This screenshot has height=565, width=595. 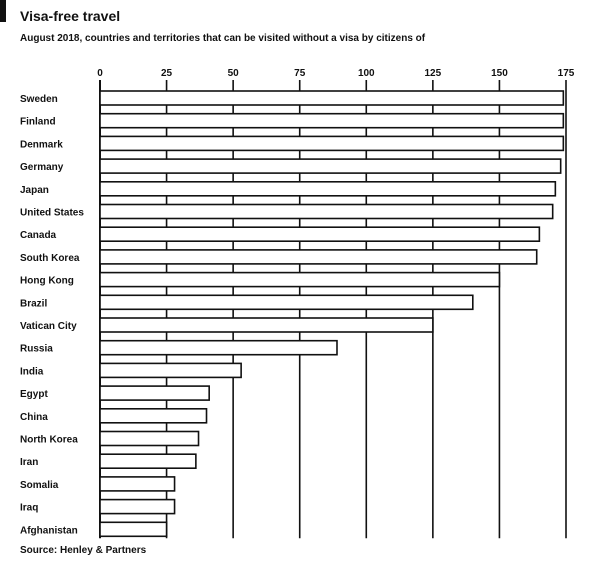 I want to click on category-label: Afghanistan, so click(x=49, y=530).